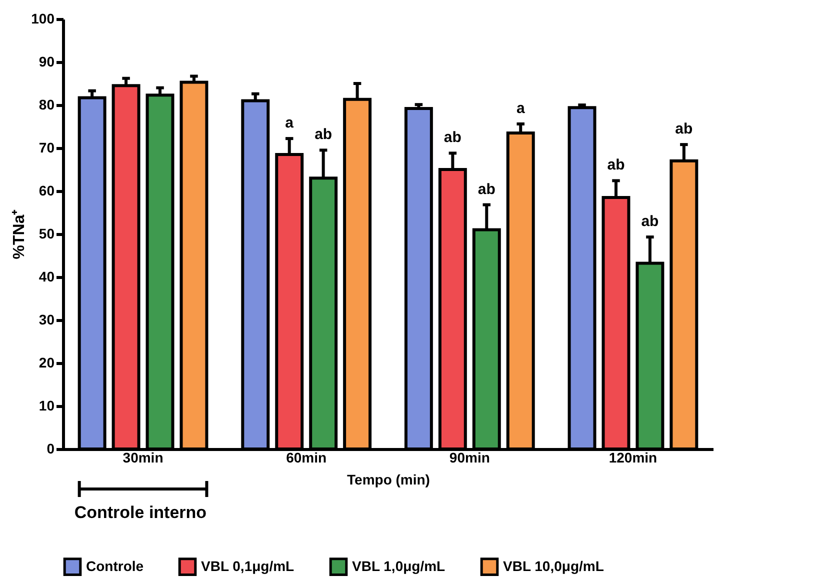 This screenshot has width=813, height=578. I want to click on y-tick-label: 0, so click(50, 448).